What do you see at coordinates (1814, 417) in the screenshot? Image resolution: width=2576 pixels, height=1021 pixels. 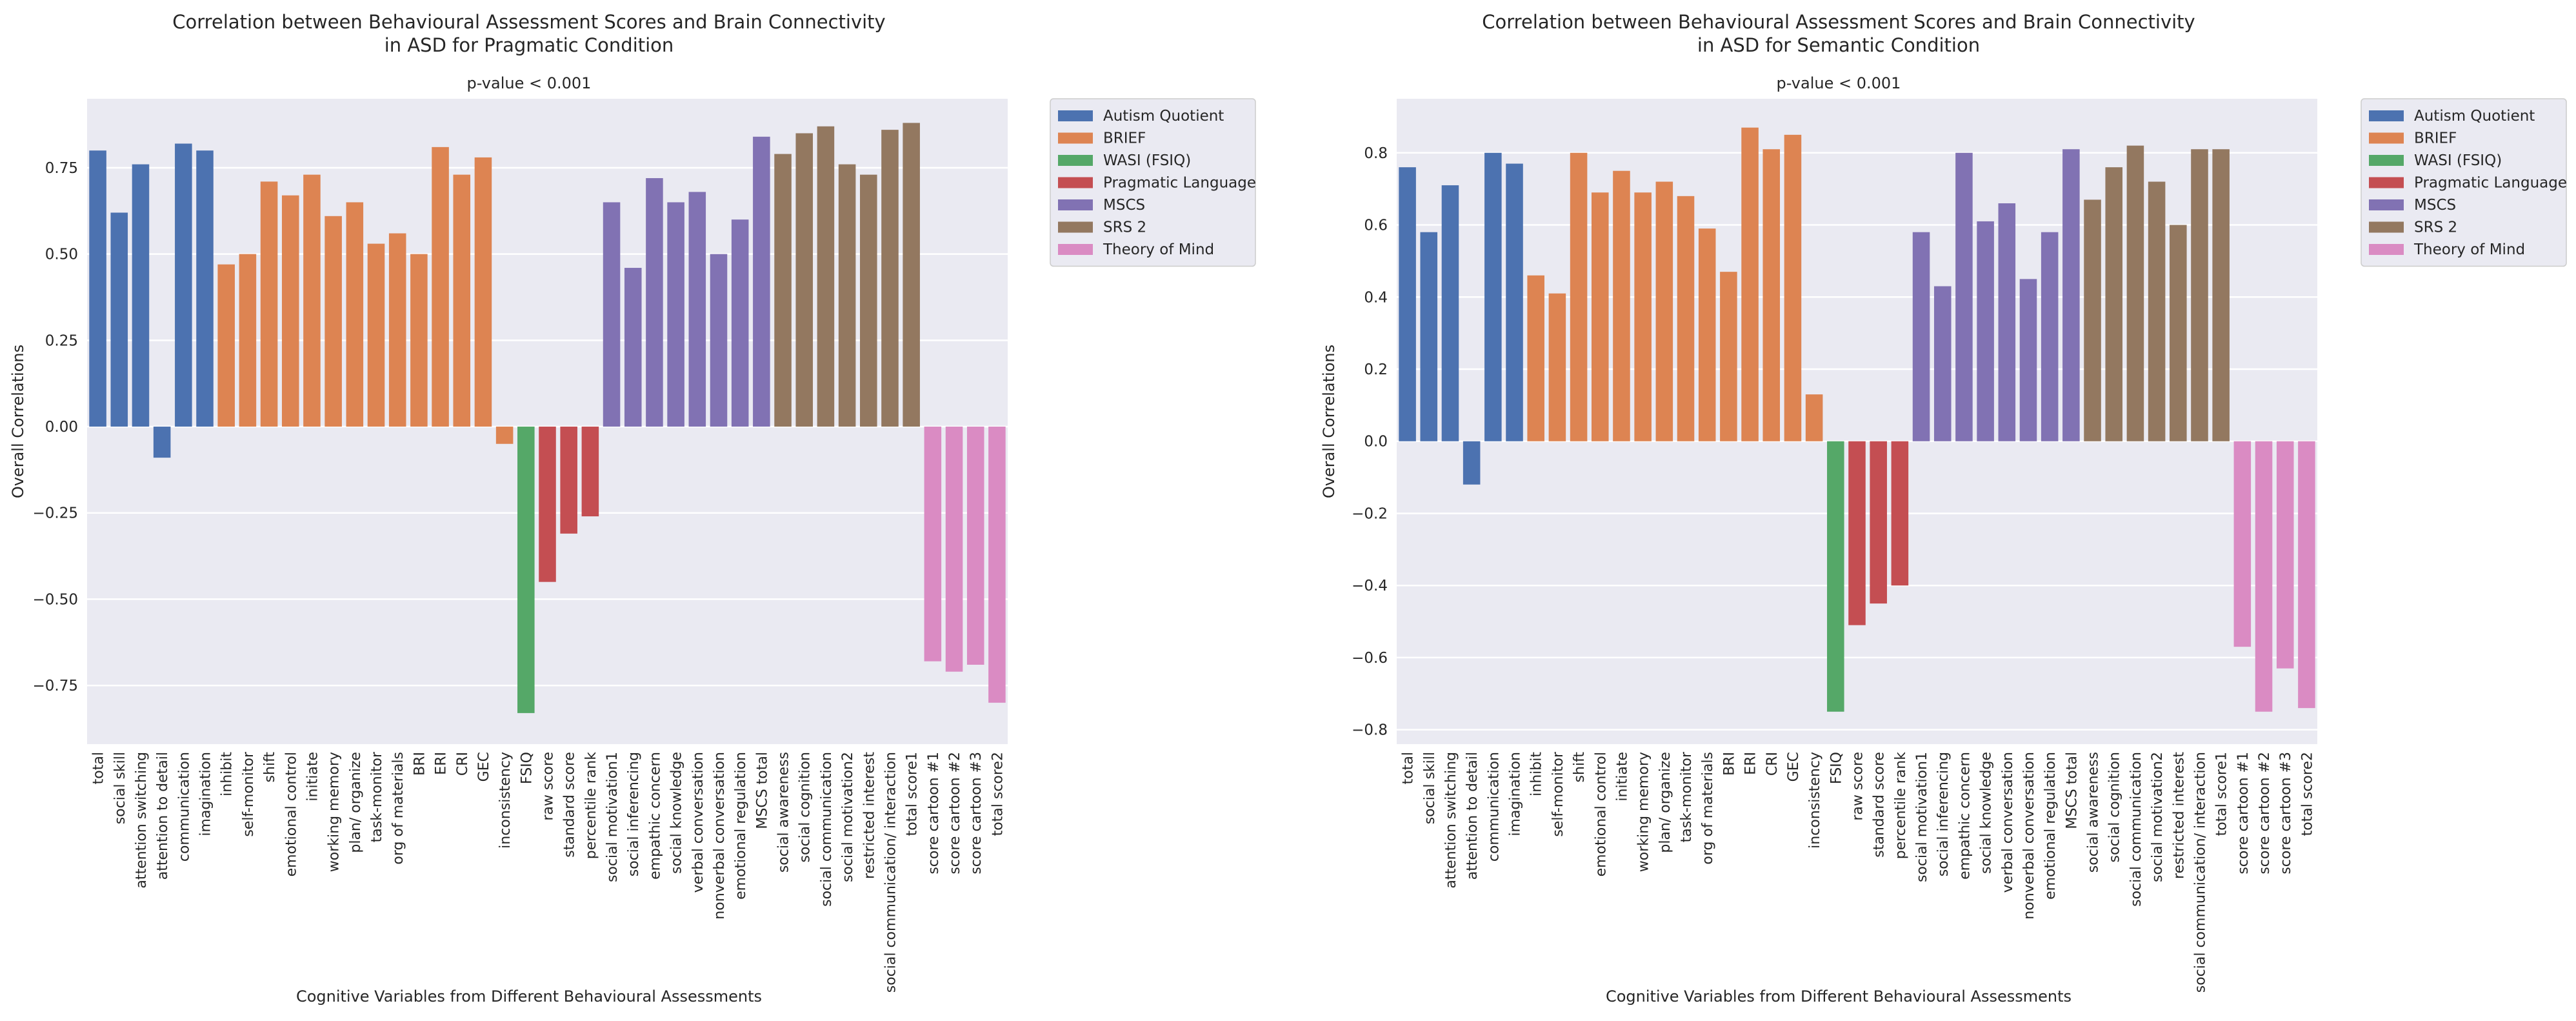 I see `bar-inconsistency` at bounding box center [1814, 417].